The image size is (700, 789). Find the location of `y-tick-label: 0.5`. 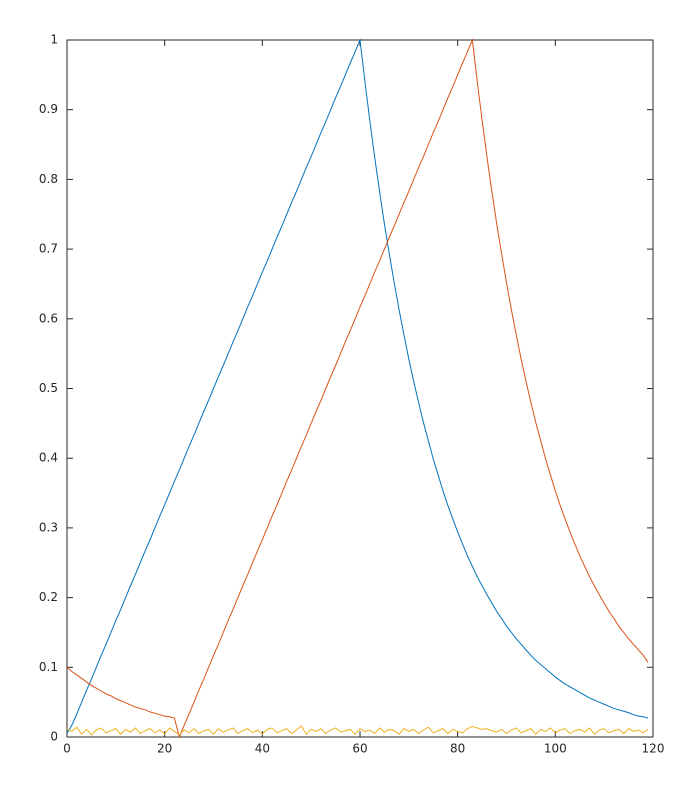

y-tick-label: 0.5 is located at coordinates (48, 388).